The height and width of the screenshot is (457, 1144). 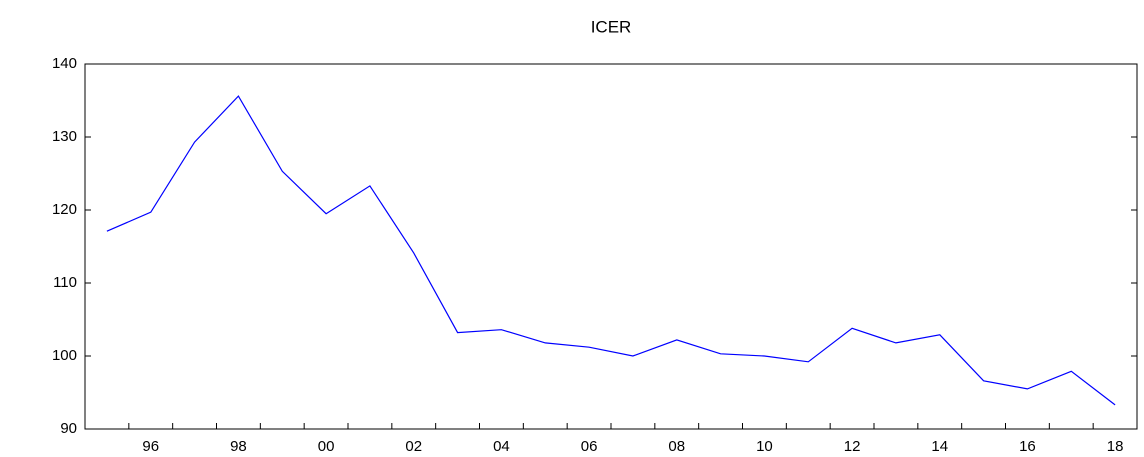 What do you see at coordinates (1115, 446) in the screenshot?
I see `x-tick-label: 18` at bounding box center [1115, 446].